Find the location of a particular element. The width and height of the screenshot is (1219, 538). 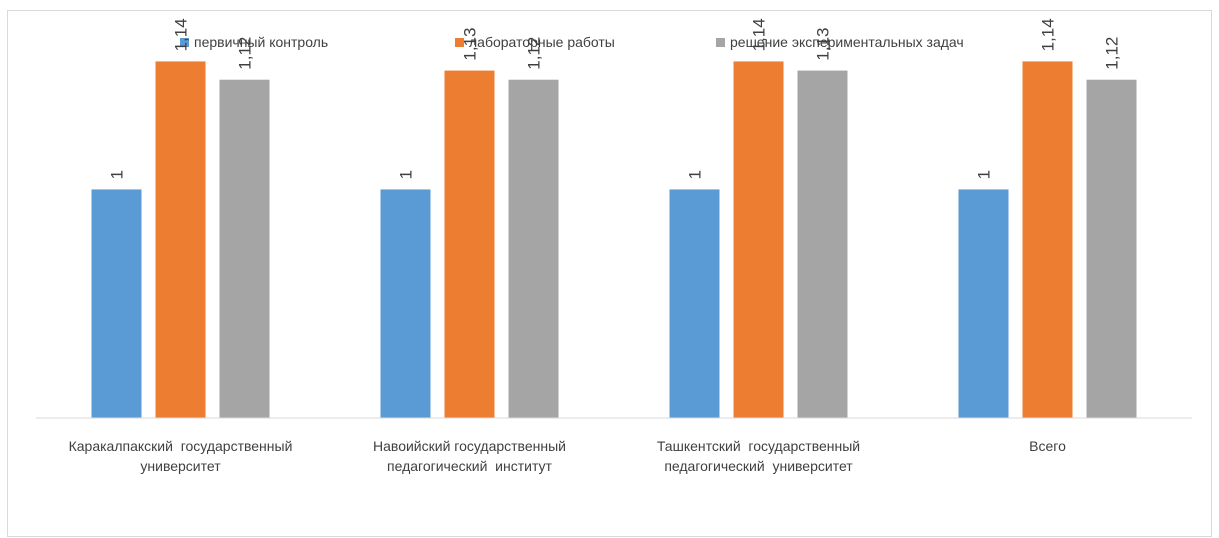

category-label-4-line-1: Всего is located at coordinates (1047, 446).